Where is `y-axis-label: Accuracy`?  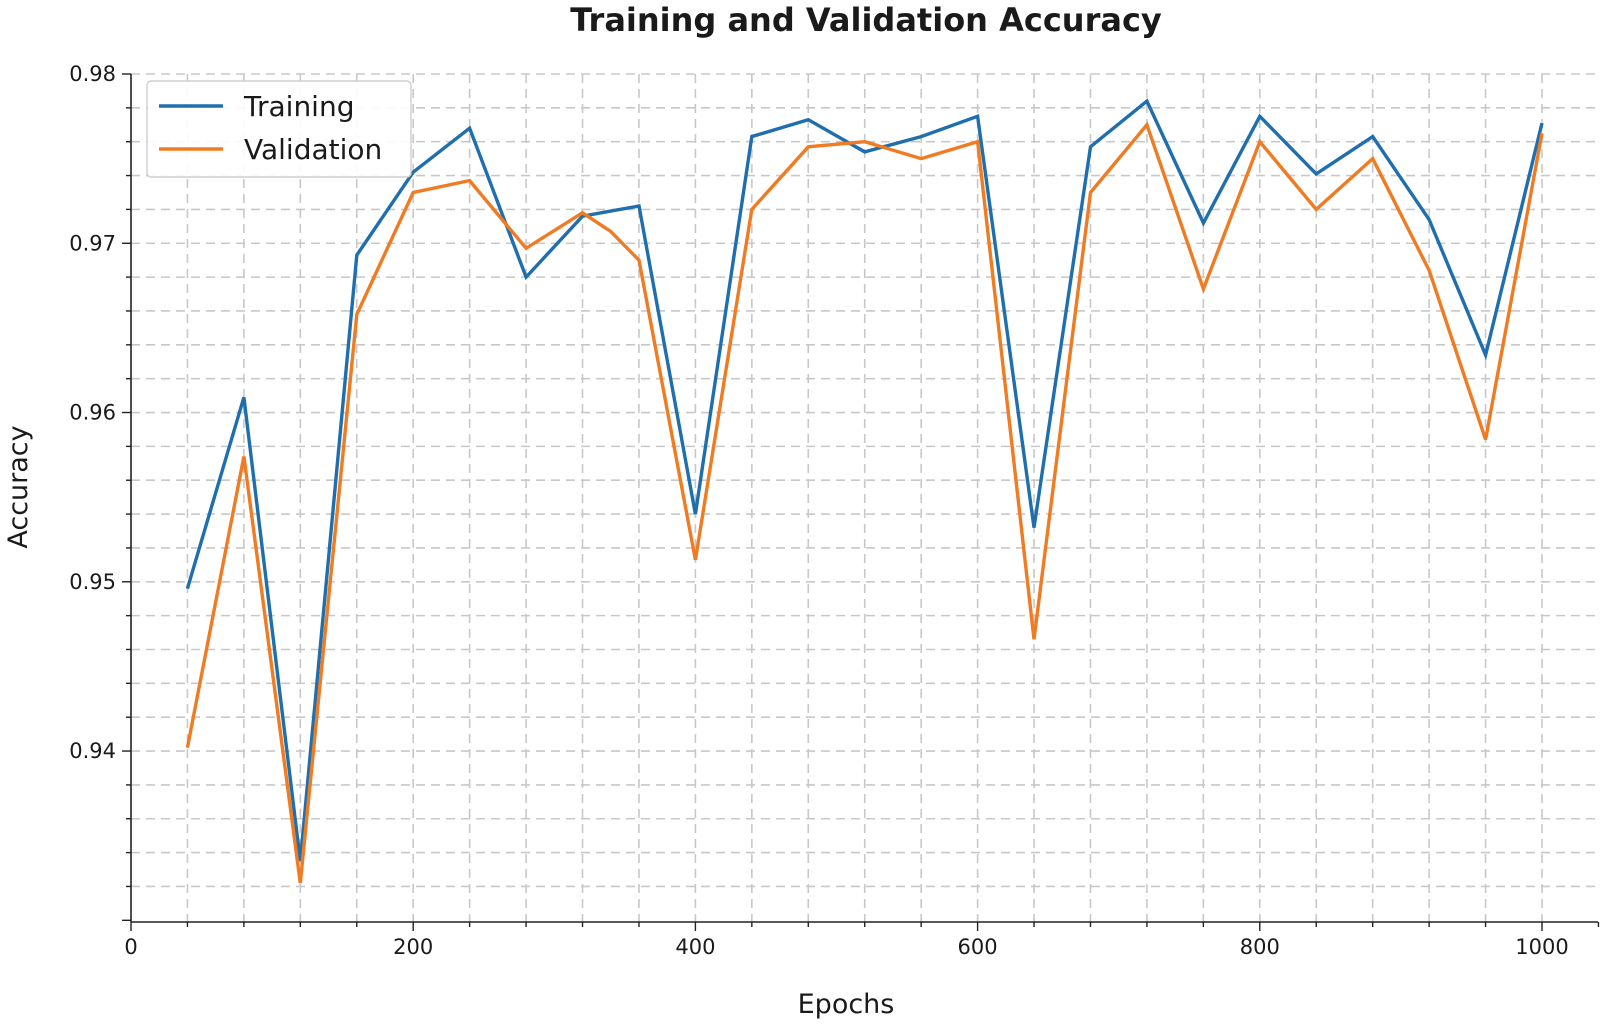
y-axis-label: Accuracy is located at coordinates (18, 486).